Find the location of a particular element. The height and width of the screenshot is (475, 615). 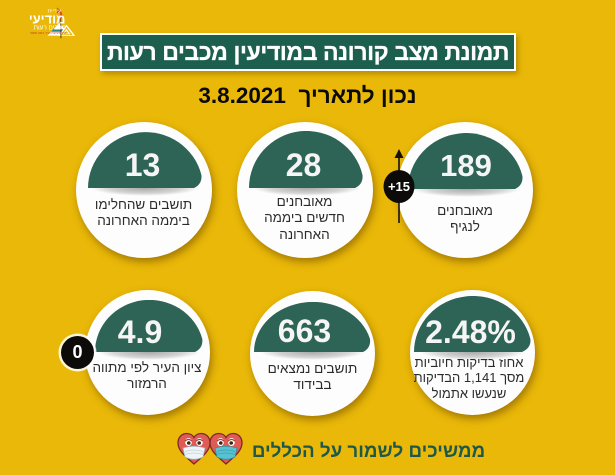

svg-text: מכבים רעות is located at coordinates (50, 28).